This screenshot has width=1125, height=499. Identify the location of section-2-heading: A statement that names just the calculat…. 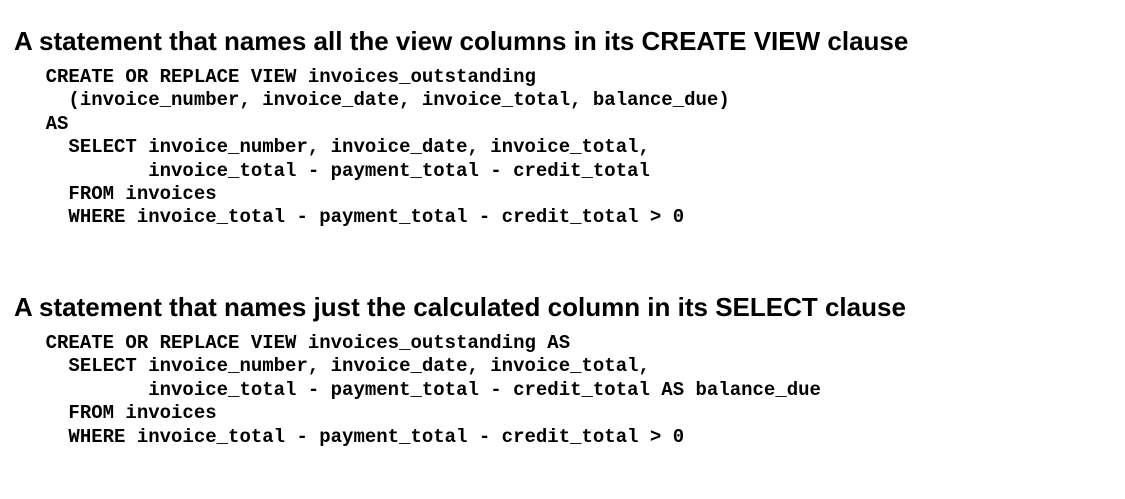
(460, 307).